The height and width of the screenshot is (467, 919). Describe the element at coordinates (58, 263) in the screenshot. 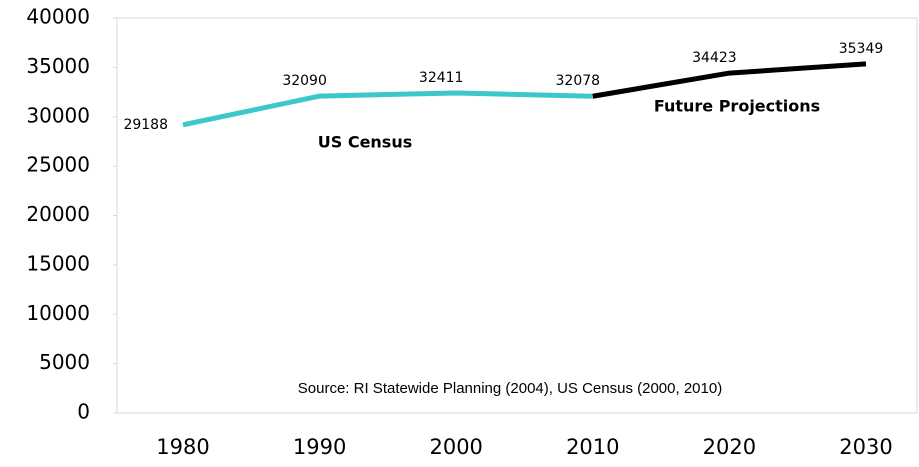

I see `y-tick-label: 15000` at that location.